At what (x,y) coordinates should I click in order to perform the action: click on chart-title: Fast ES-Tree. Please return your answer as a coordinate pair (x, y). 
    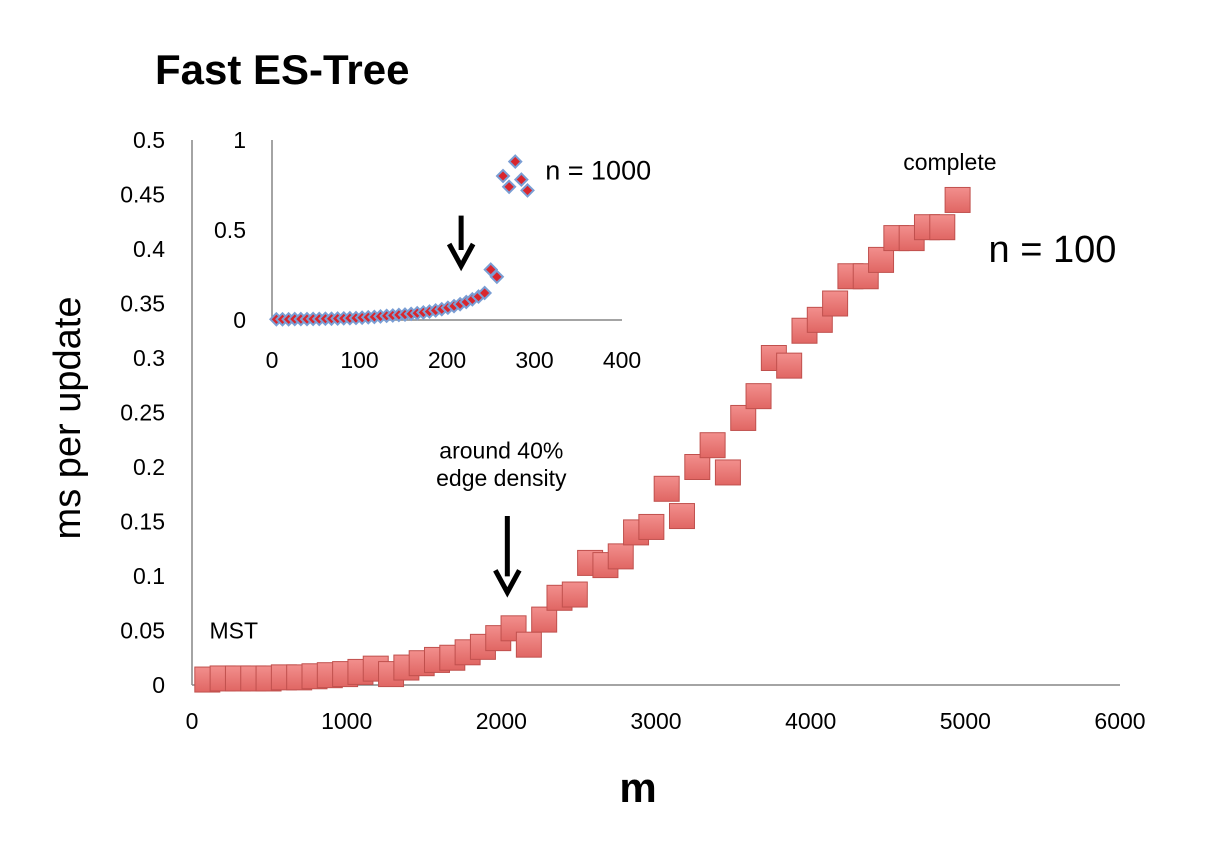
    Looking at the image, I should click on (282, 69).